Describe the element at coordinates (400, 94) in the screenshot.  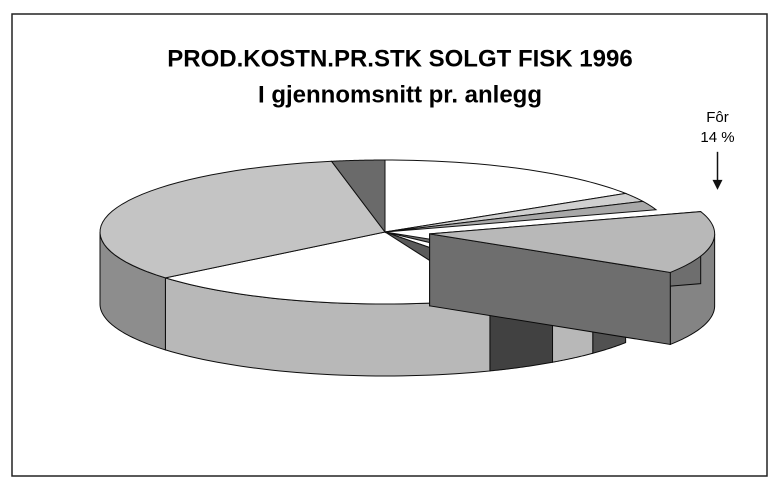
I see `chart-subtitle: I gjennomsnitt pr. anlegg` at that location.